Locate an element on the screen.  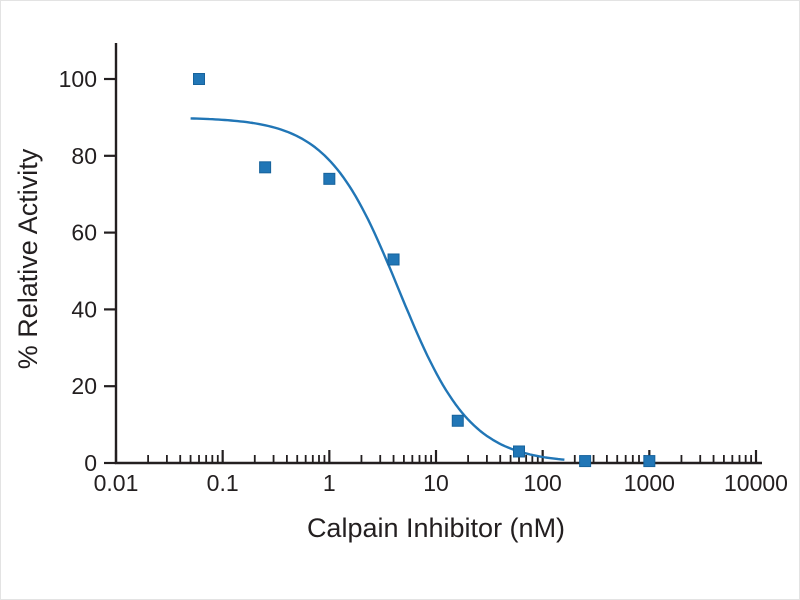
y-tick-label: 80 is located at coordinates (84, 156).